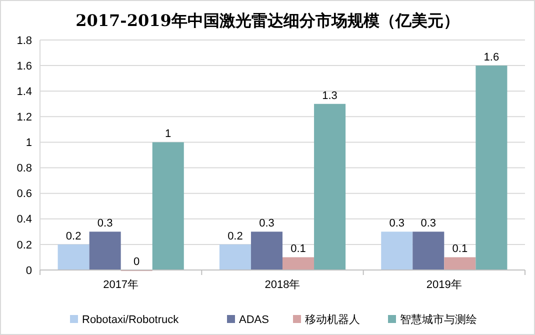 This screenshot has width=535, height=335. Describe the element at coordinates (24, 194) in the screenshot. I see `y-tick-label: 0.6` at that location.